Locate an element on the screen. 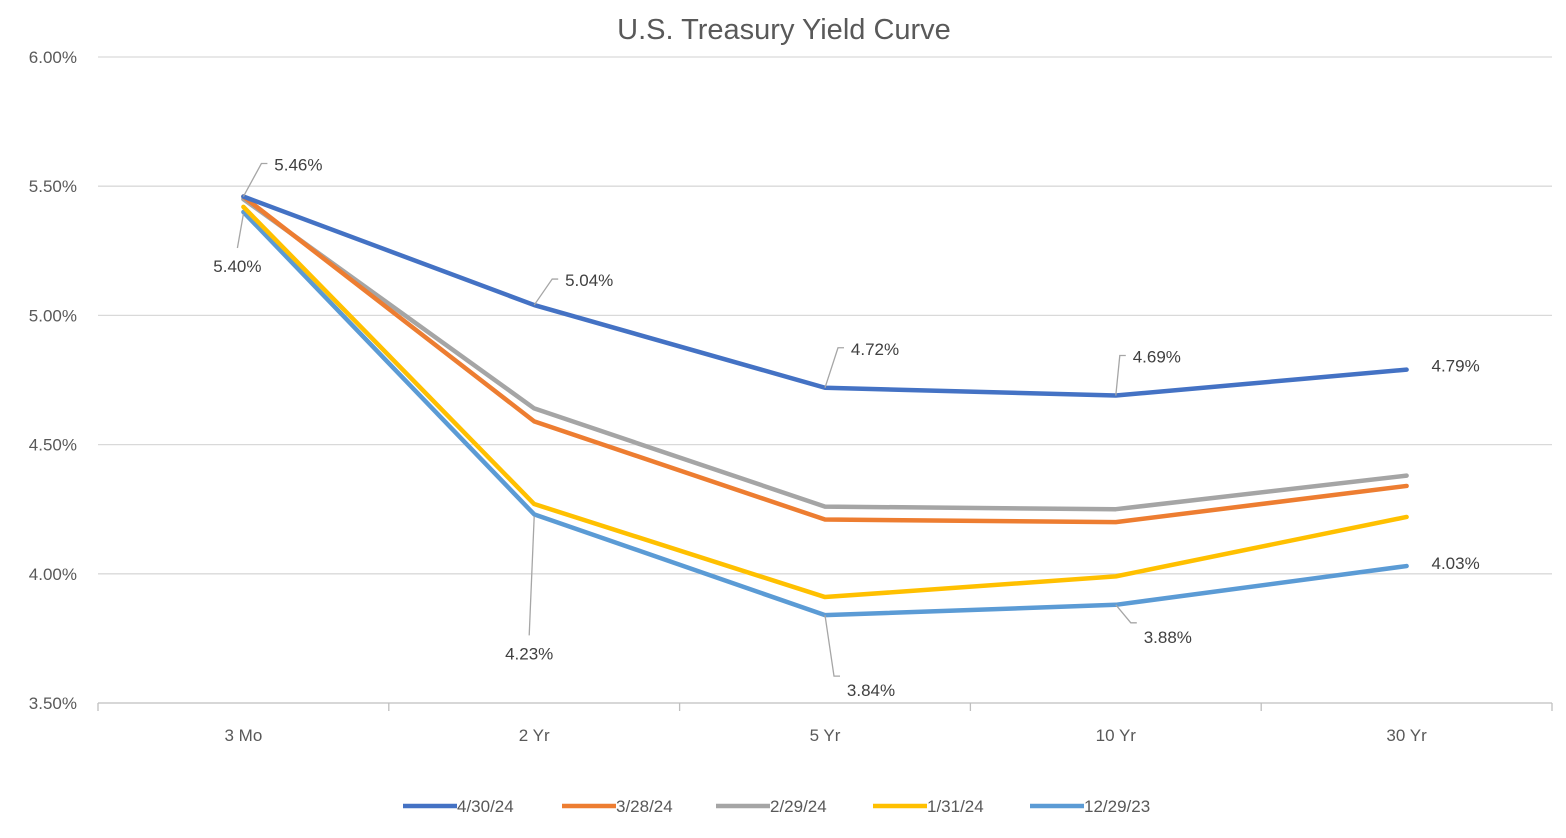 This screenshot has height=838, width=1566. x-tick-label: 2 Yr is located at coordinates (534, 735).